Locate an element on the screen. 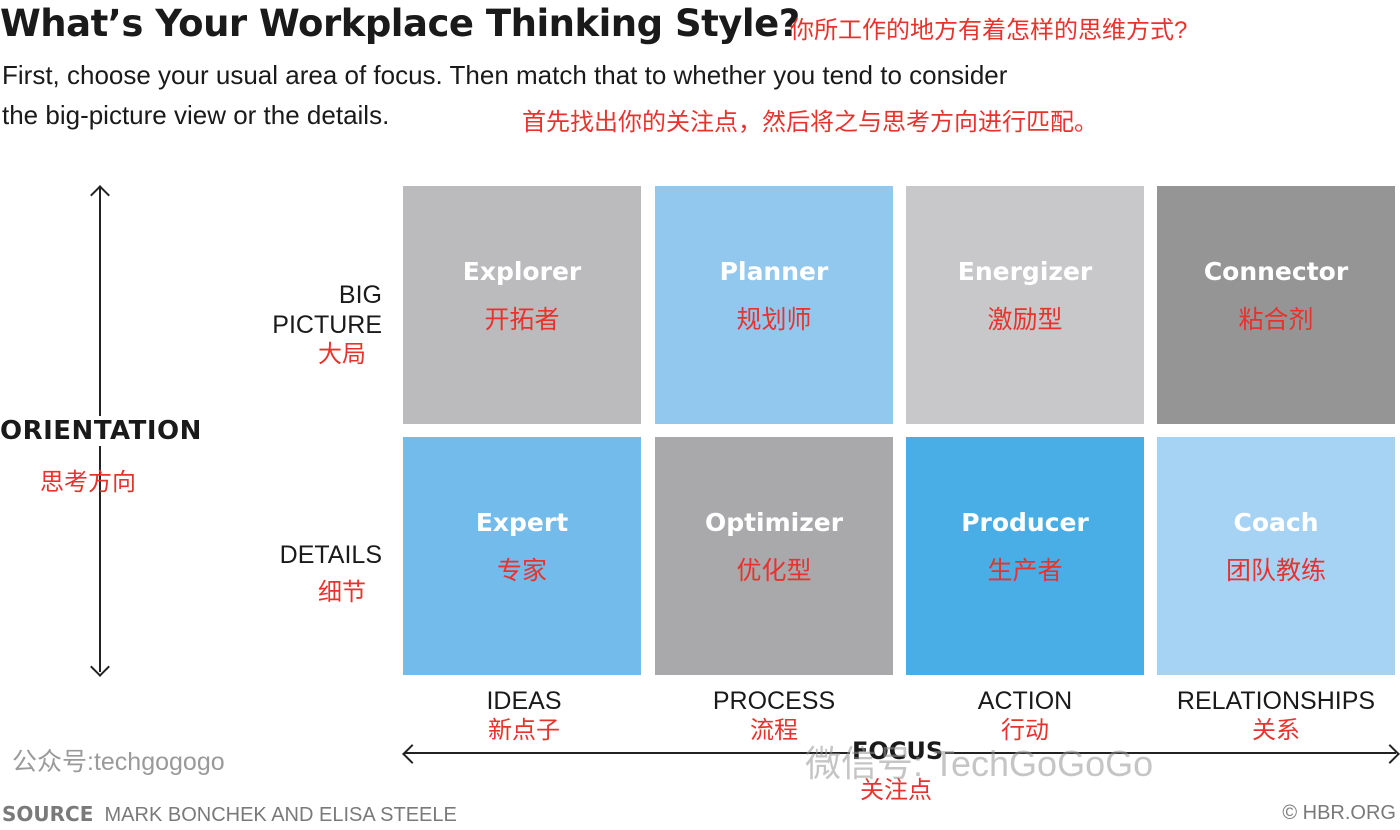 Image resolution: width=1400 pixels, height=830 pixels. arrow-up-icon is located at coordinates (100, 195).